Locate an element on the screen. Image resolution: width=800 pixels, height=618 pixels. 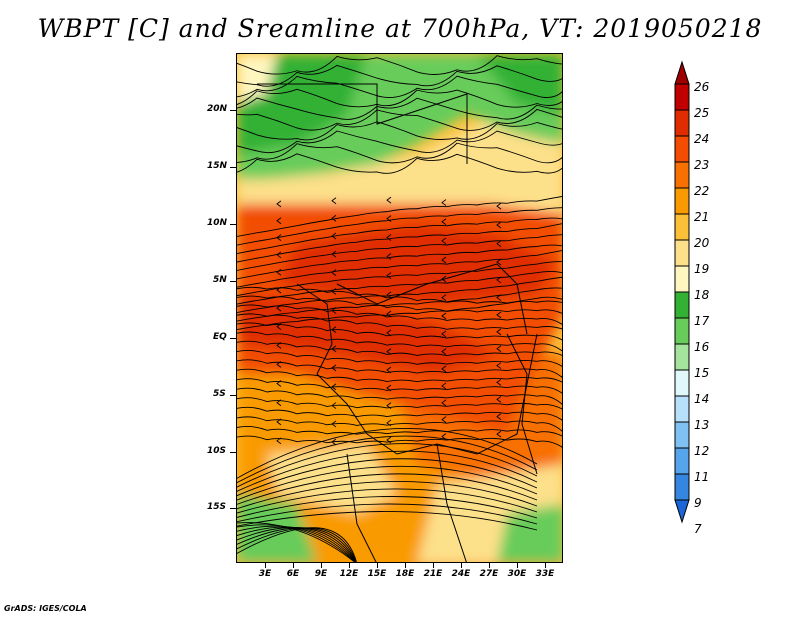
colorbar-label: 24 is located at coordinates (702, 139).